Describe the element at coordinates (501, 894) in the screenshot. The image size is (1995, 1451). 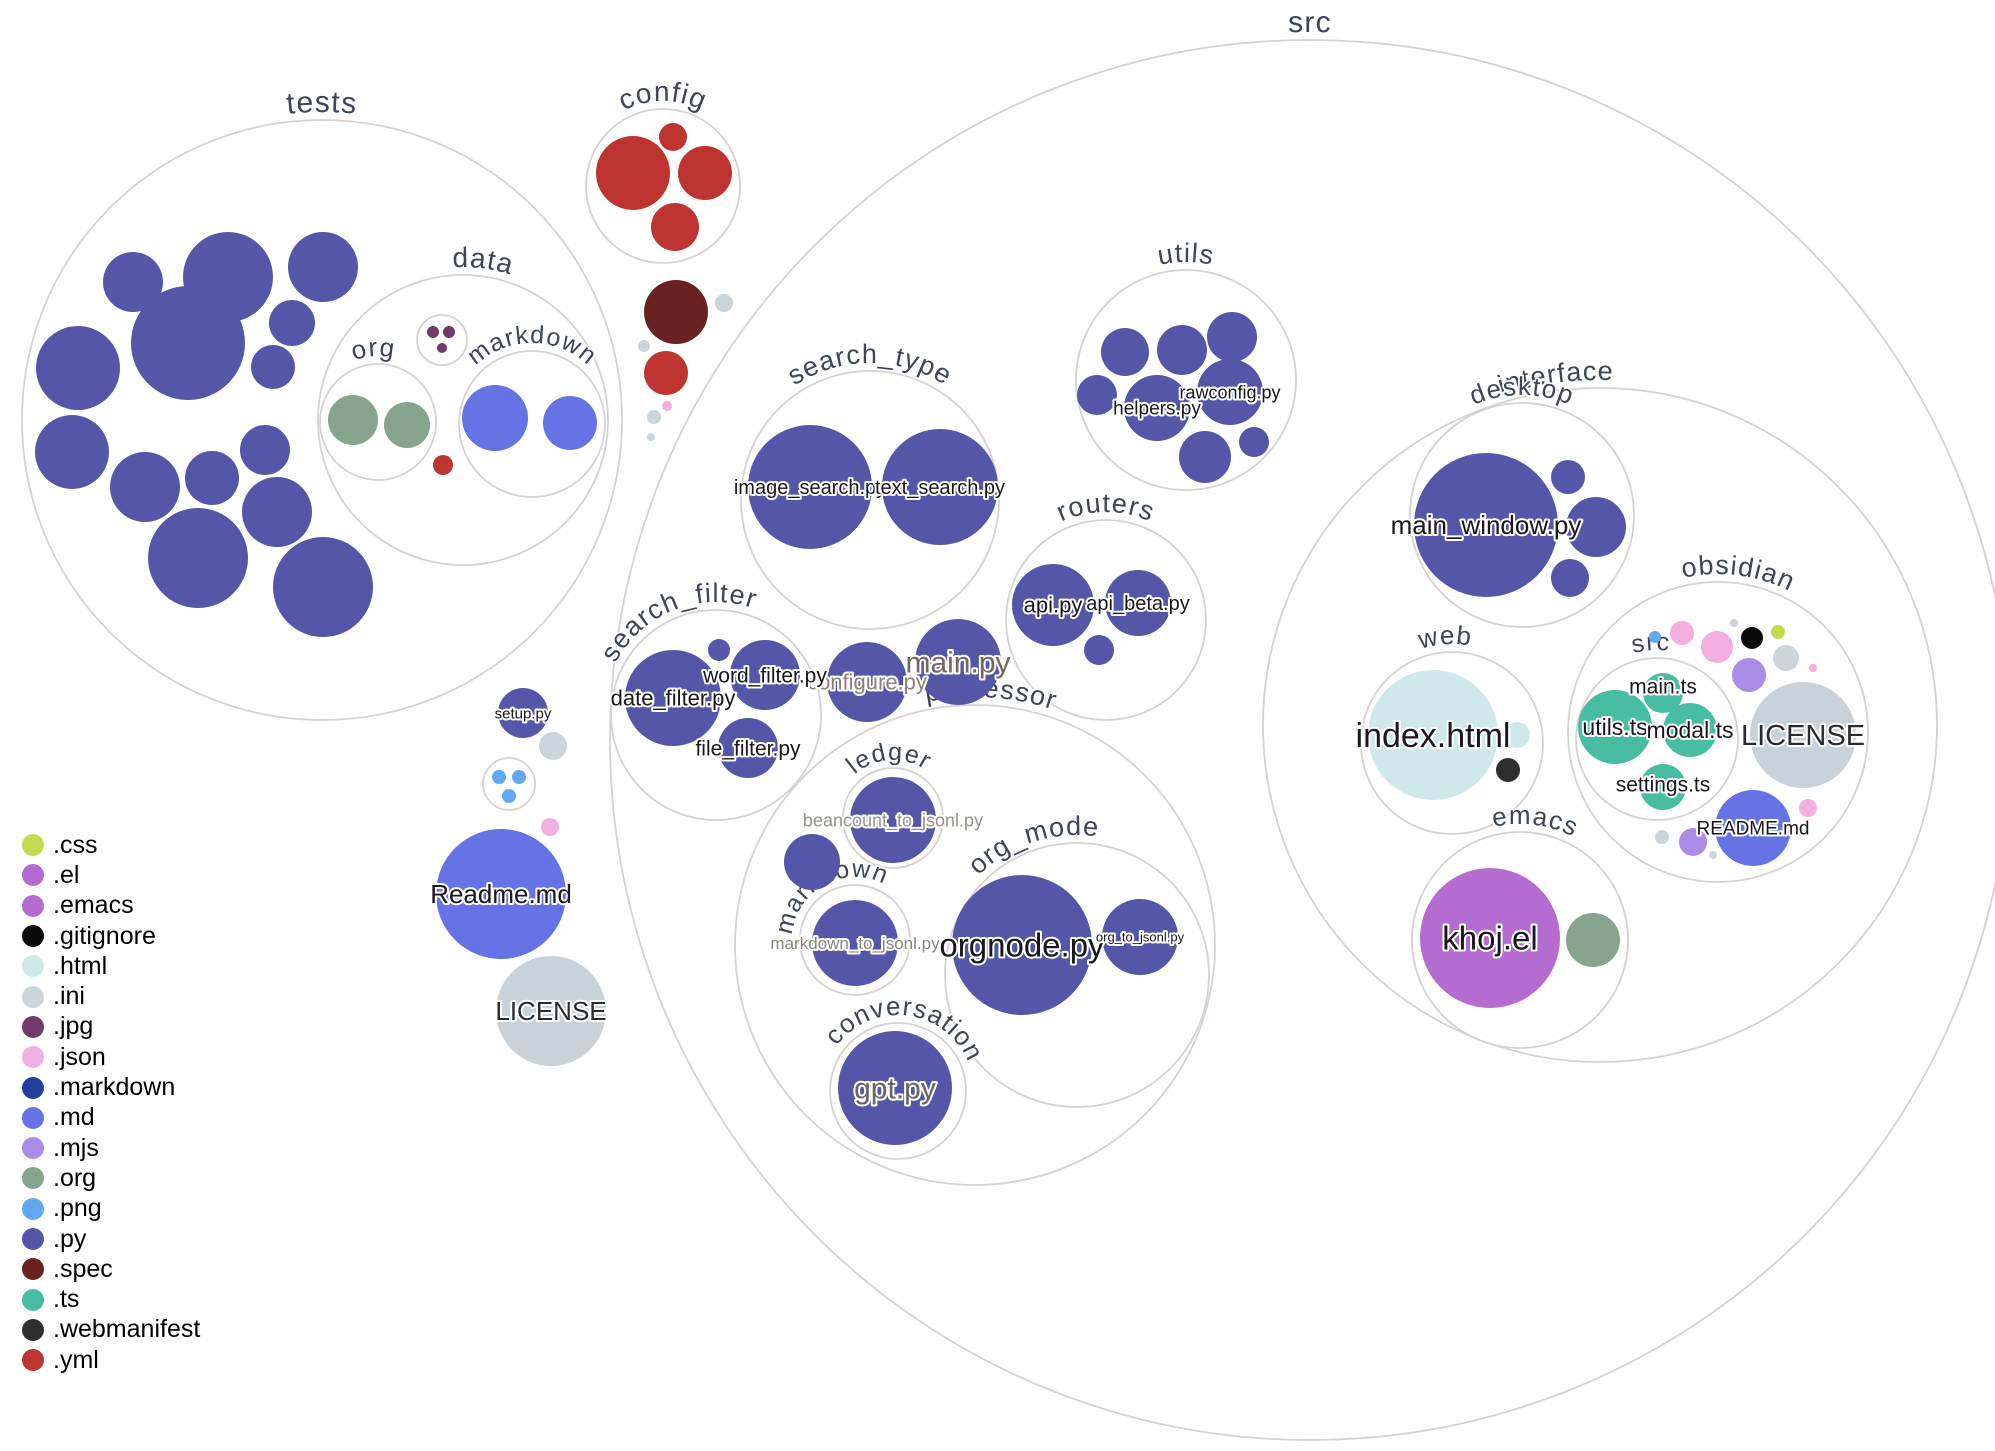
I see `file-Readme.md-circle` at that location.